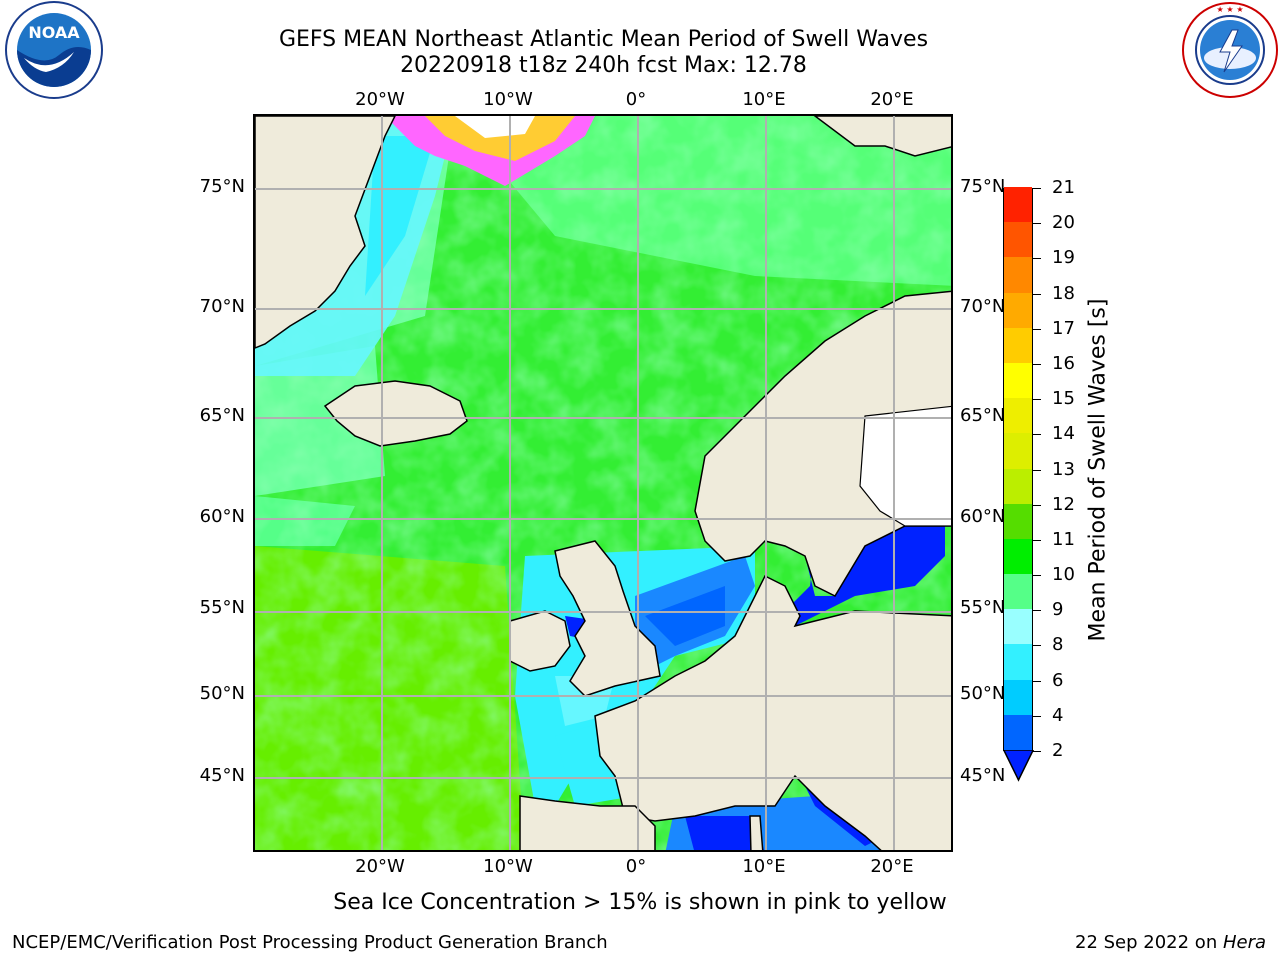  Describe the element at coordinates (1149, 942) in the screenshot. I see `footer-date-text: 22 Sep 2022 on` at that location.